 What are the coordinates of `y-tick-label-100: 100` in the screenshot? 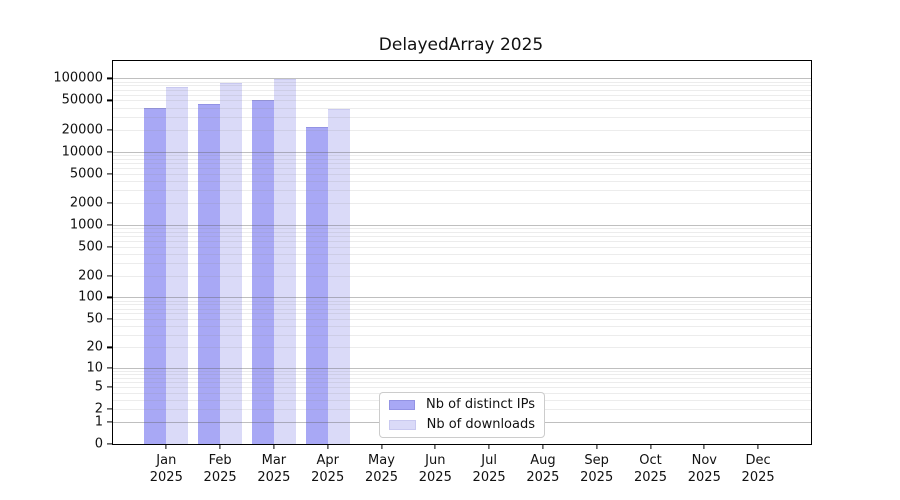 It's located at (90, 297).